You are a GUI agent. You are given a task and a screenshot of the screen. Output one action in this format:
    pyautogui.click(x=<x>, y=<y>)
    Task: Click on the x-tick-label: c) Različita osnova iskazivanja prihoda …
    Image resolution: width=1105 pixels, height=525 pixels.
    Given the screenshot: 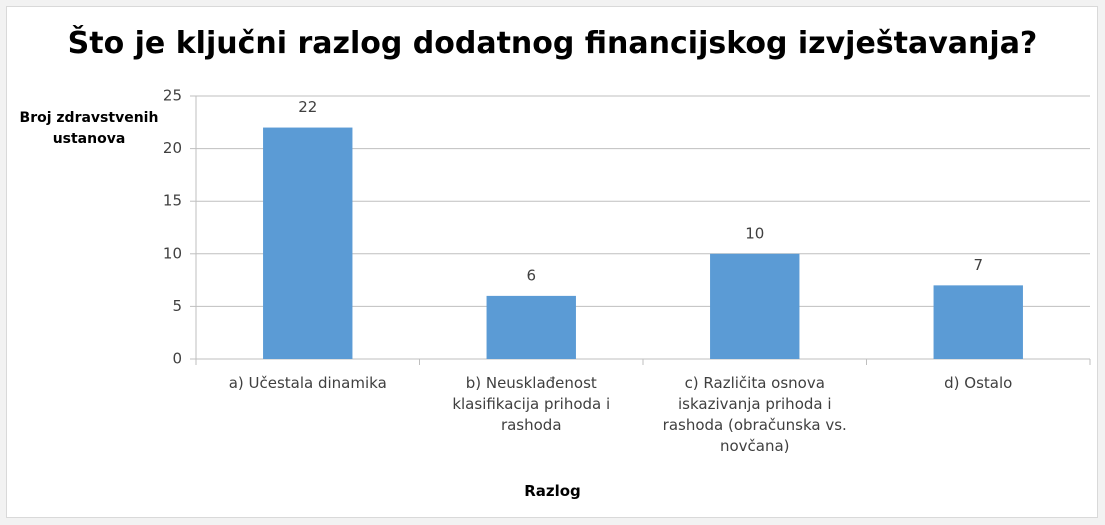 What is the action you would take?
    pyautogui.click(x=754, y=414)
    